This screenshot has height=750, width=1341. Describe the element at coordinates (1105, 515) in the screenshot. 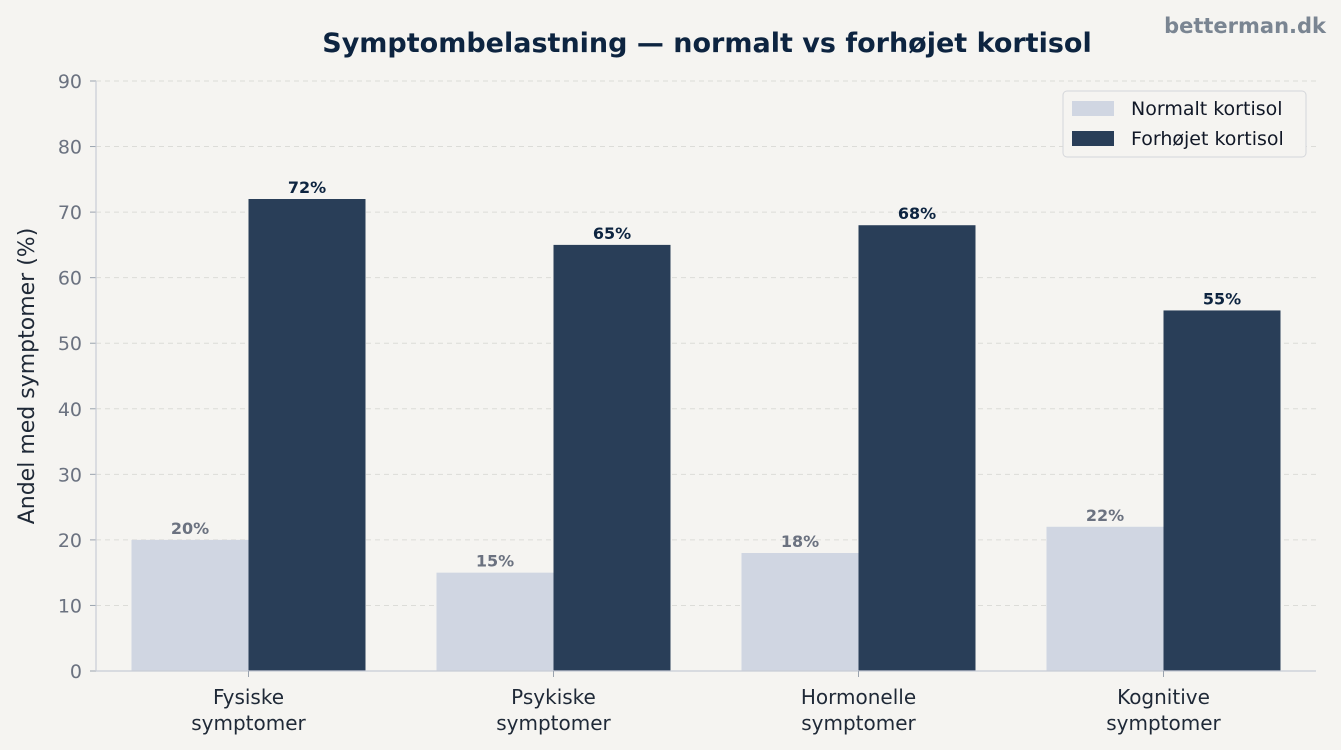

I see `data-label: 22%` at that location.